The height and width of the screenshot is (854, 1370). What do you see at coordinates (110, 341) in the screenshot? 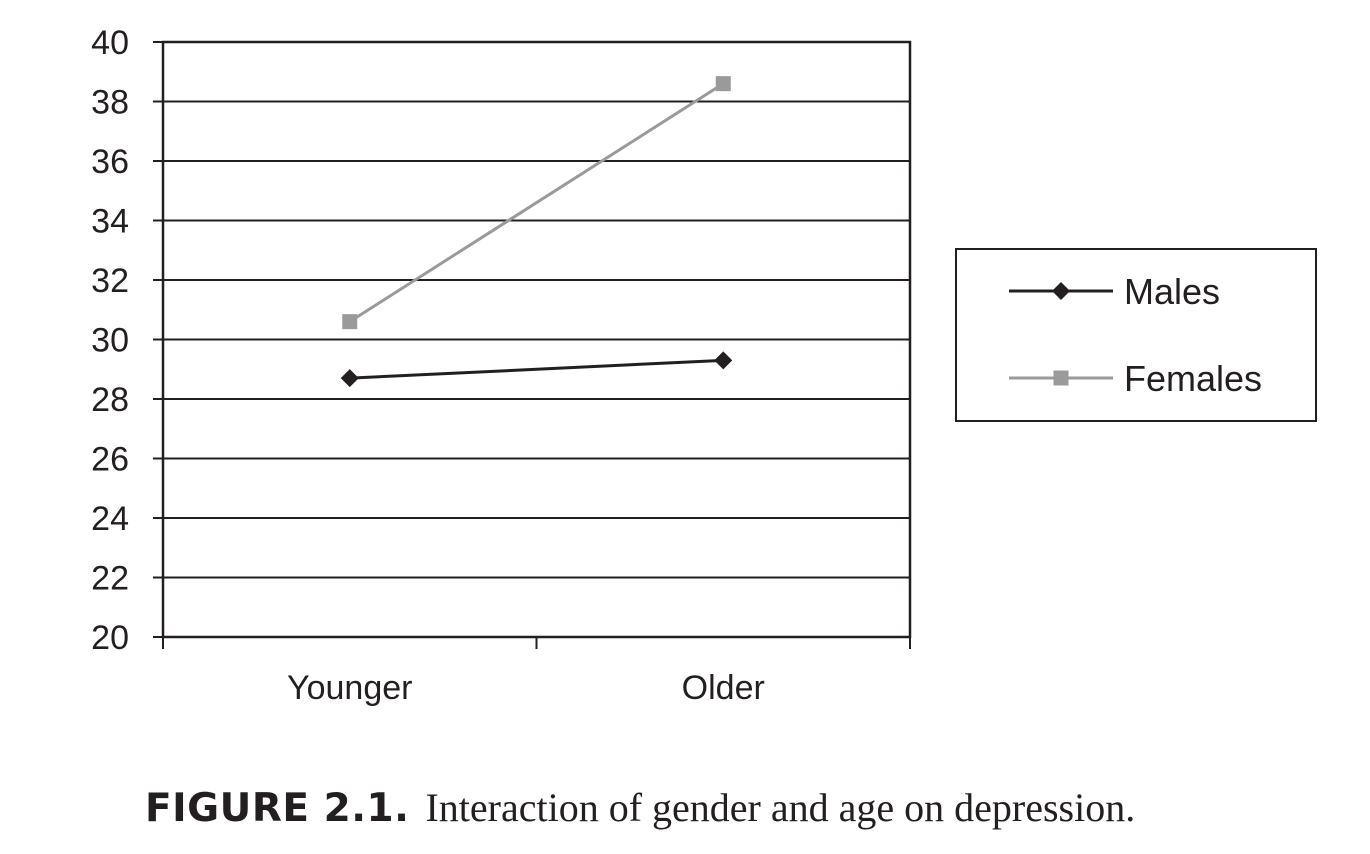
I see `y-tick-label: 30` at bounding box center [110, 341].